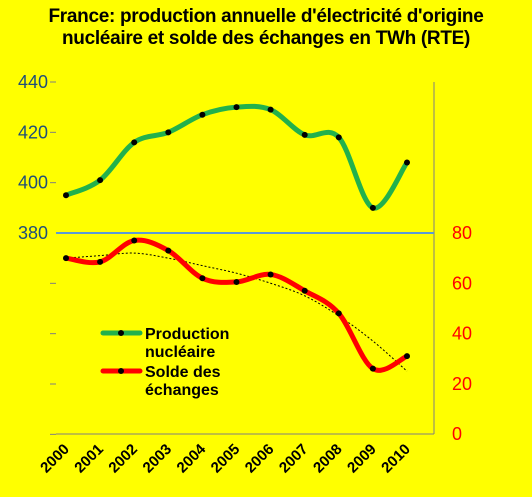 This screenshot has width=532, height=497. Describe the element at coordinates (121, 371) in the screenshot. I see `legend-marker-solde` at that location.